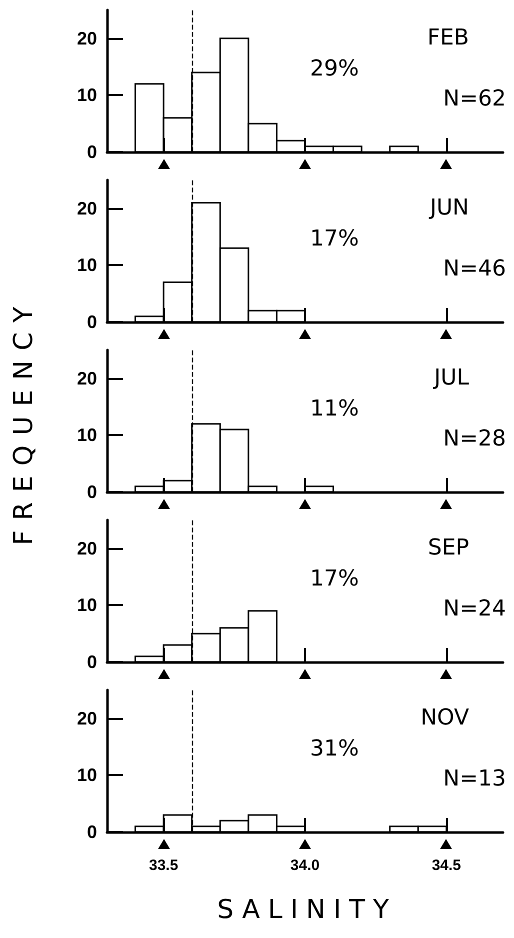 This screenshot has height=938, width=514. I want to click on x-tick-label: 34.0, so click(305, 865).